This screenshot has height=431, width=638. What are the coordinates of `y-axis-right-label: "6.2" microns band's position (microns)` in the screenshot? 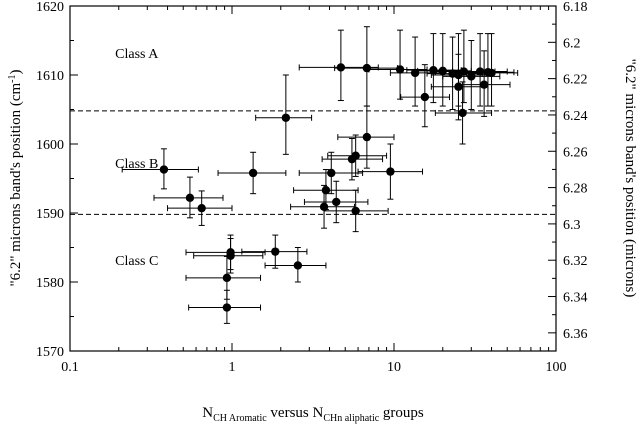 It's located at (630, 178).